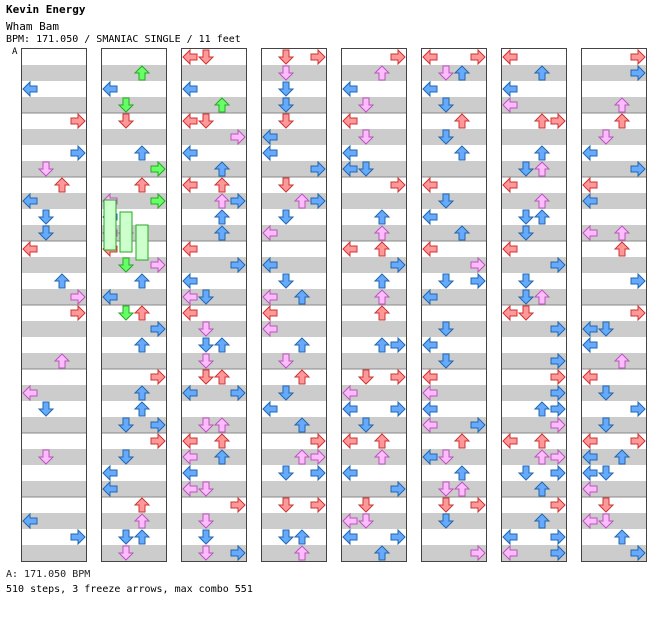 Image resolution: width=672 pixels, height=620 pixels. I want to click on bpm-legend: A: 171.050 BPM, so click(48, 574).